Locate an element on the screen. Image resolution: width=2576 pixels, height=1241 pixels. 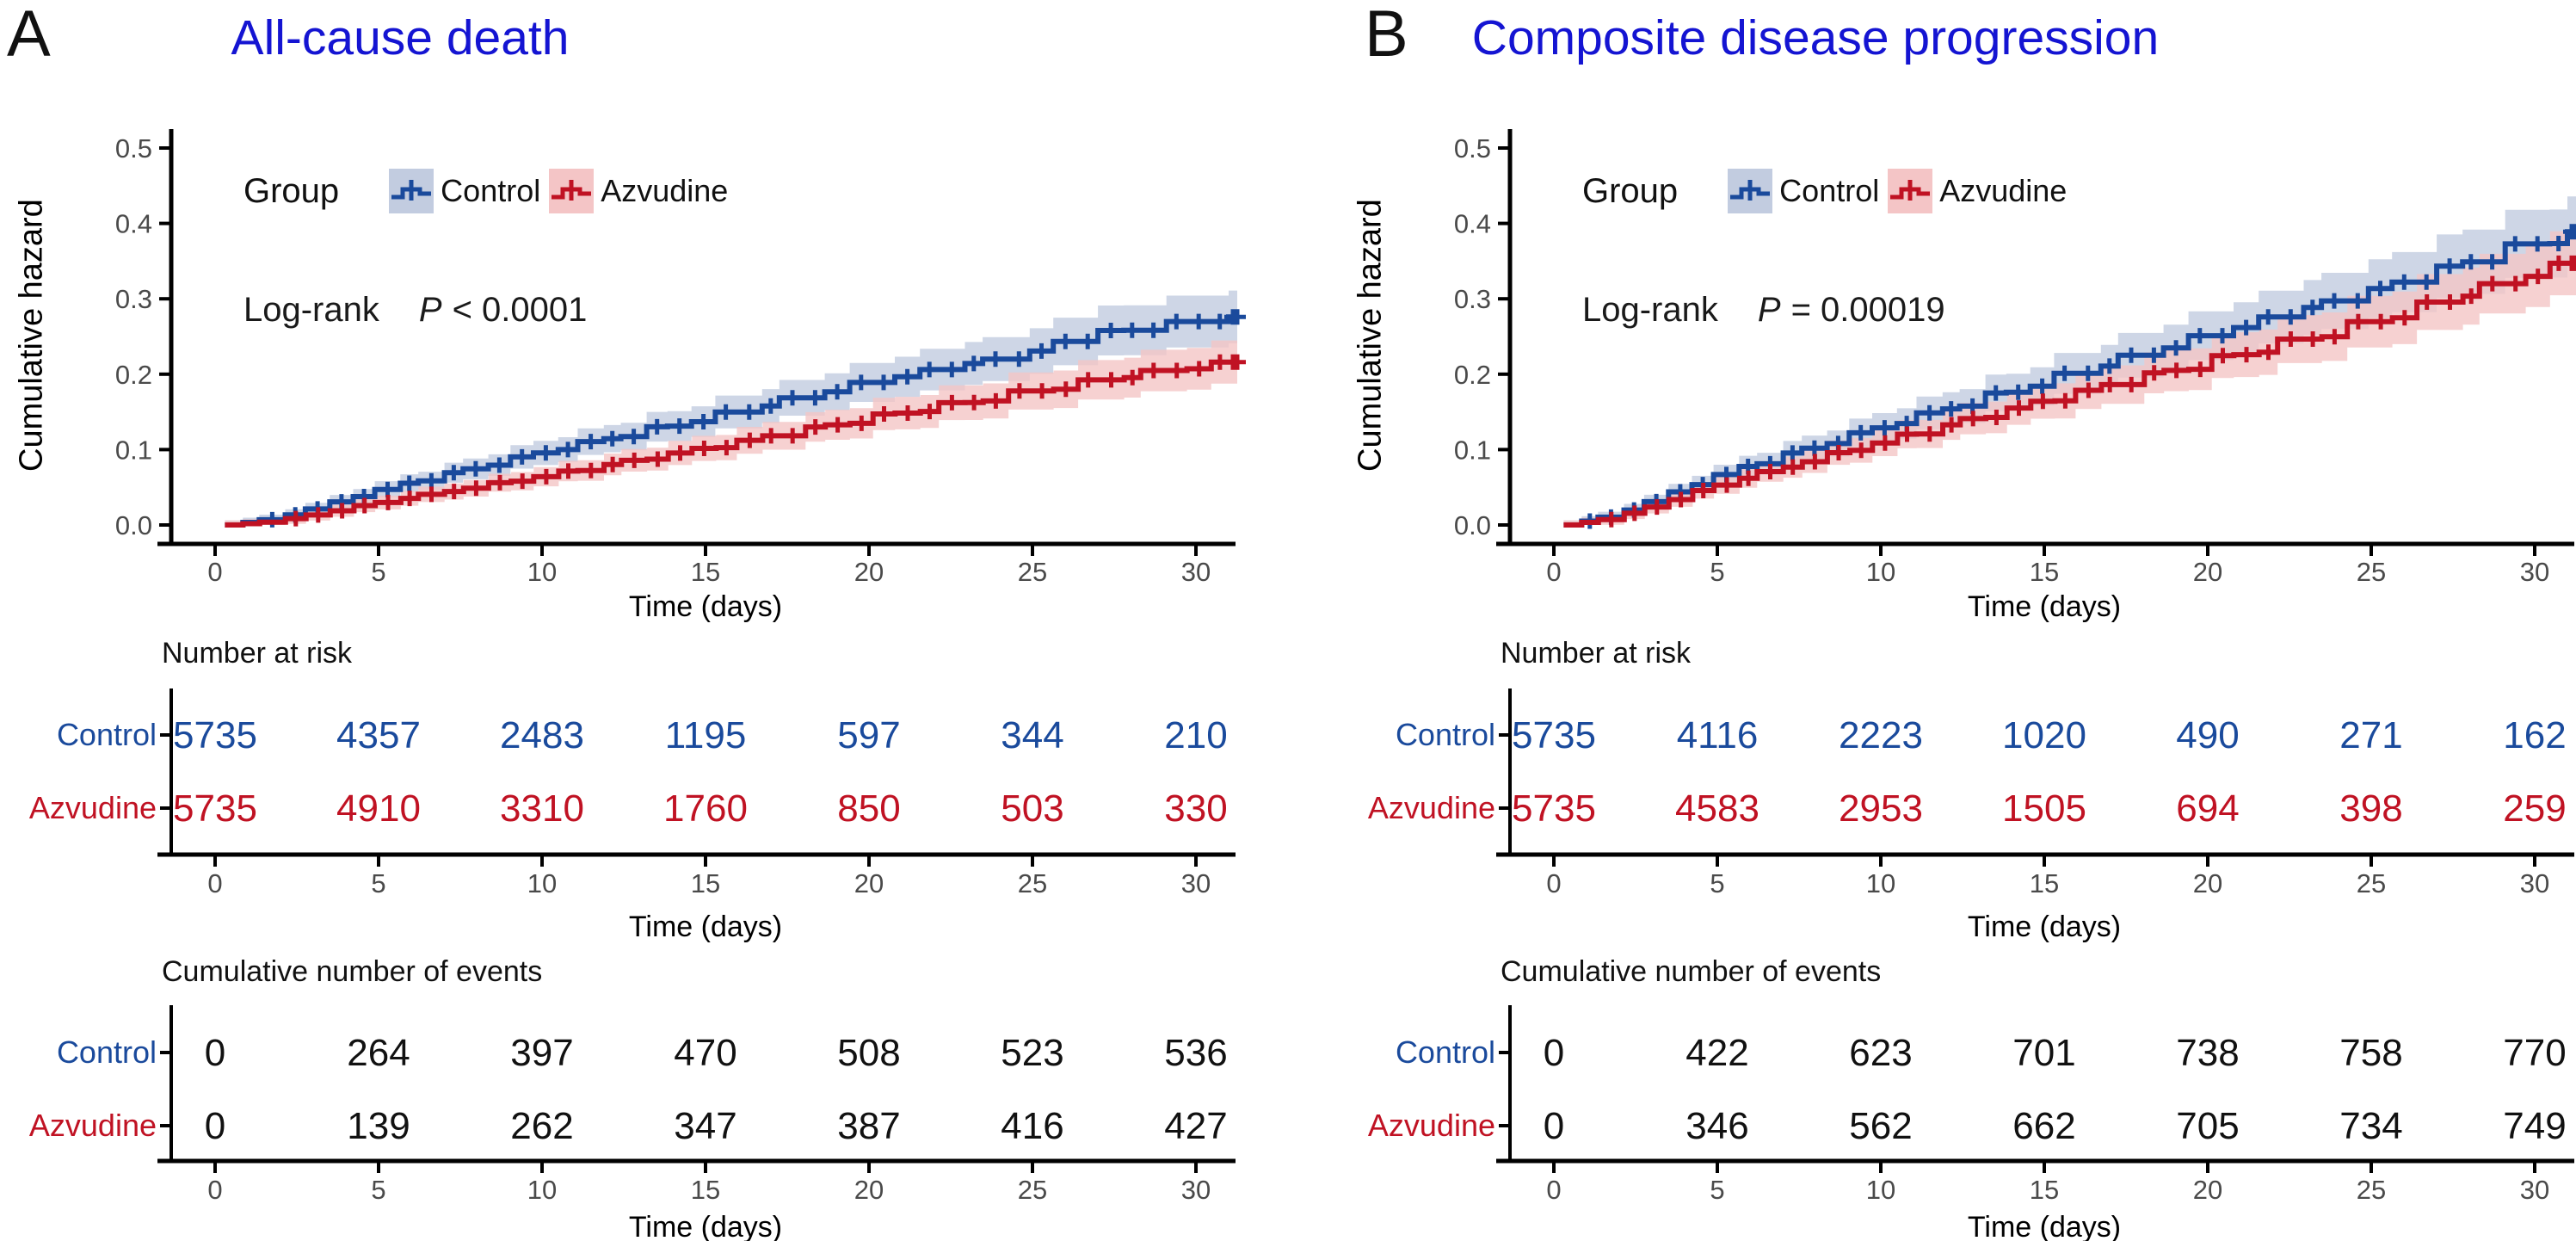
events-count-control: 758 is located at coordinates (2371, 1053).